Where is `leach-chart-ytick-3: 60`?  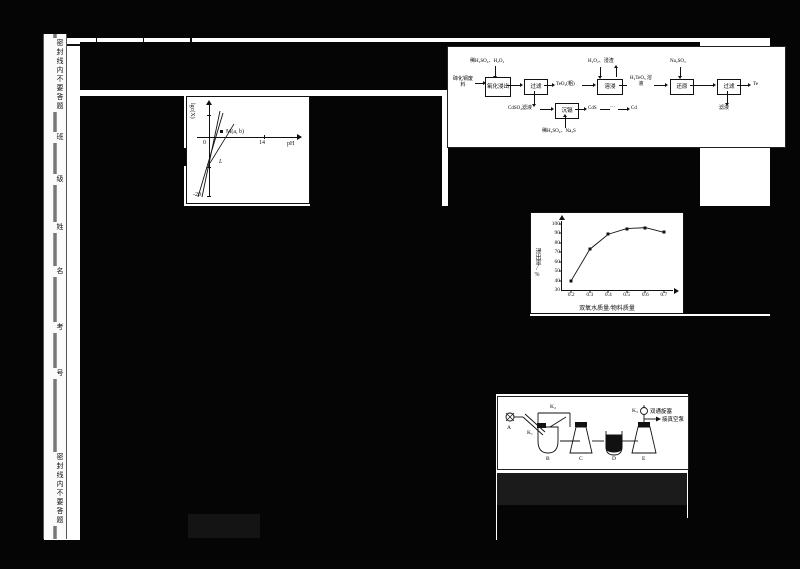
leach-chart-ytick-3: 60 is located at coordinates (557, 261).